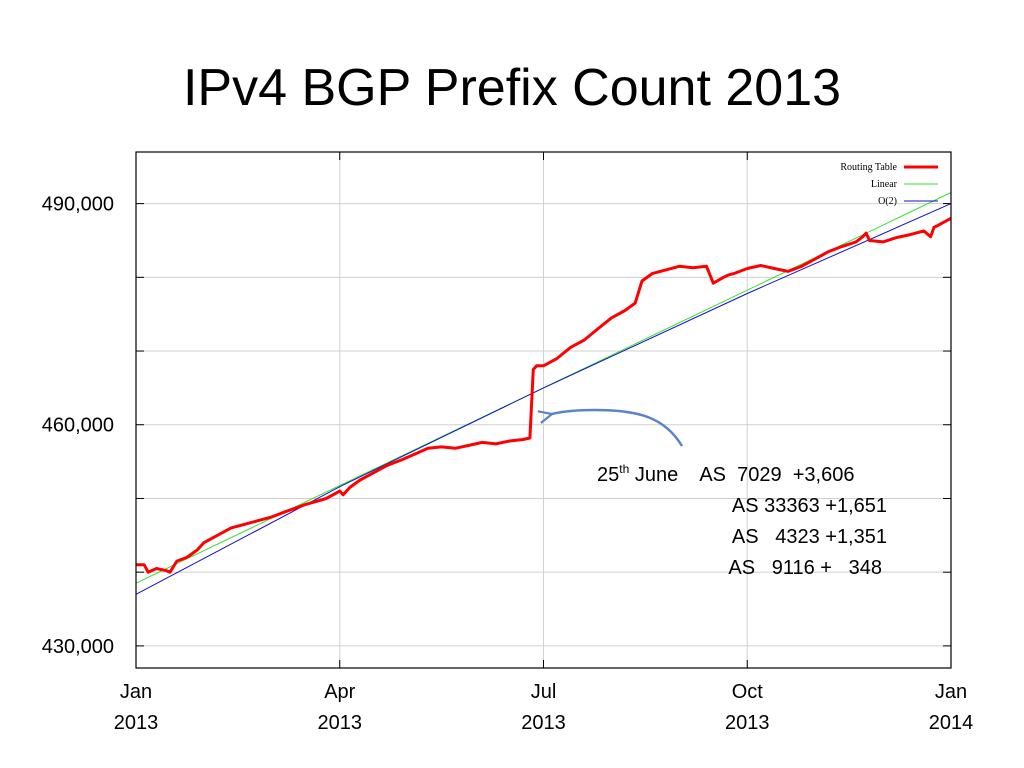  What do you see at coordinates (512, 88) in the screenshot?
I see `slide-title: IPv4 BGP Prefix Count 2013` at bounding box center [512, 88].